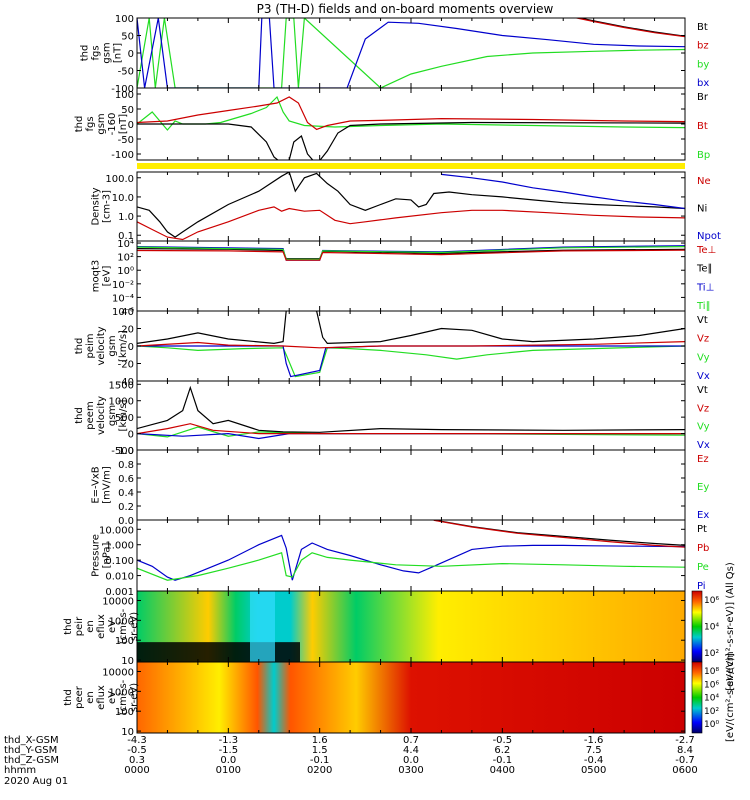 This screenshot has width=750, height=800. What do you see at coordinates (126, 493) in the screenshot?
I see `y-tick-label: 0.4` at bounding box center [126, 493].